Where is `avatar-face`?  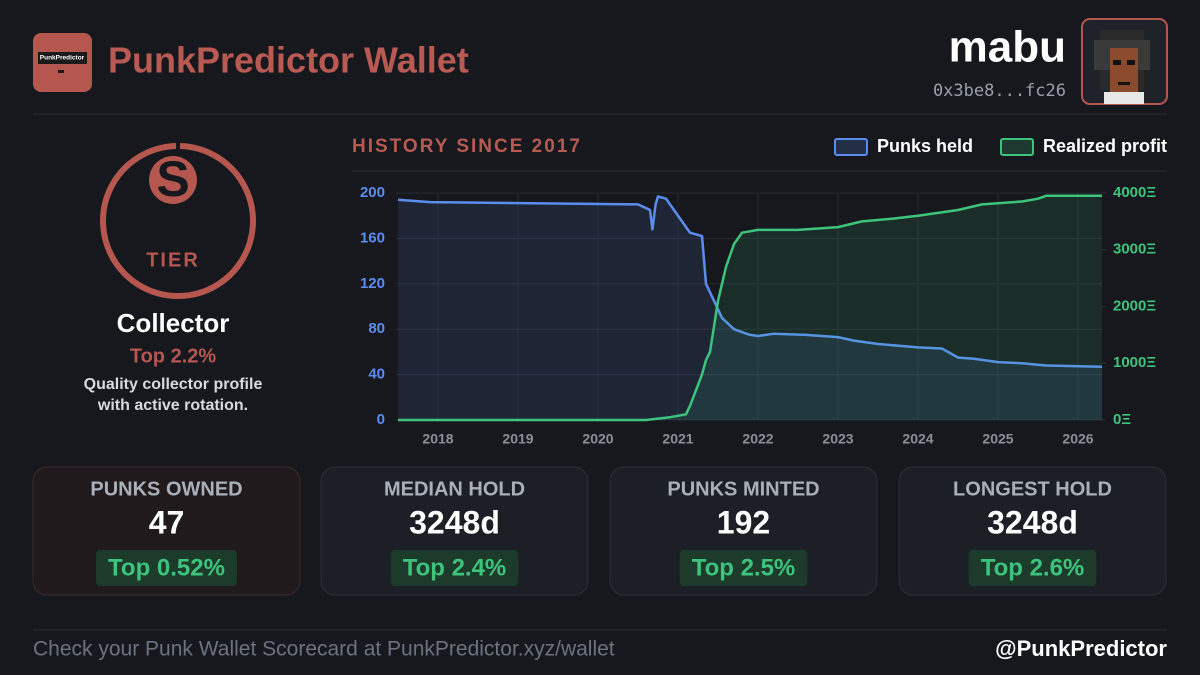
avatar-face is located at coordinates (1124, 72).